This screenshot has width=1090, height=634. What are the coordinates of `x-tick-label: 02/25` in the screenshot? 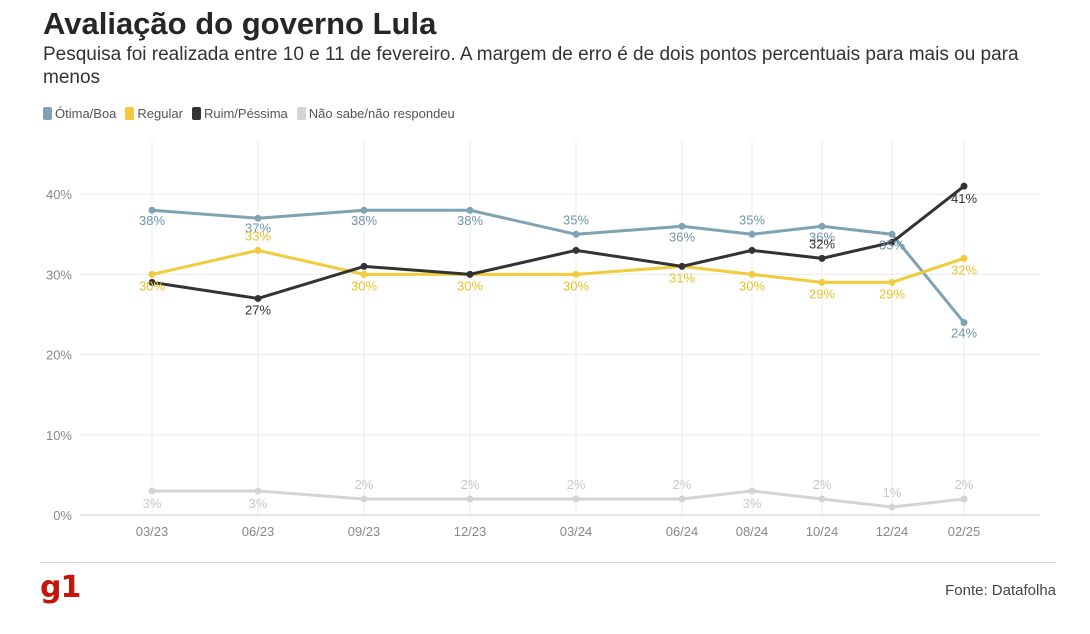 It's located at (964, 531).